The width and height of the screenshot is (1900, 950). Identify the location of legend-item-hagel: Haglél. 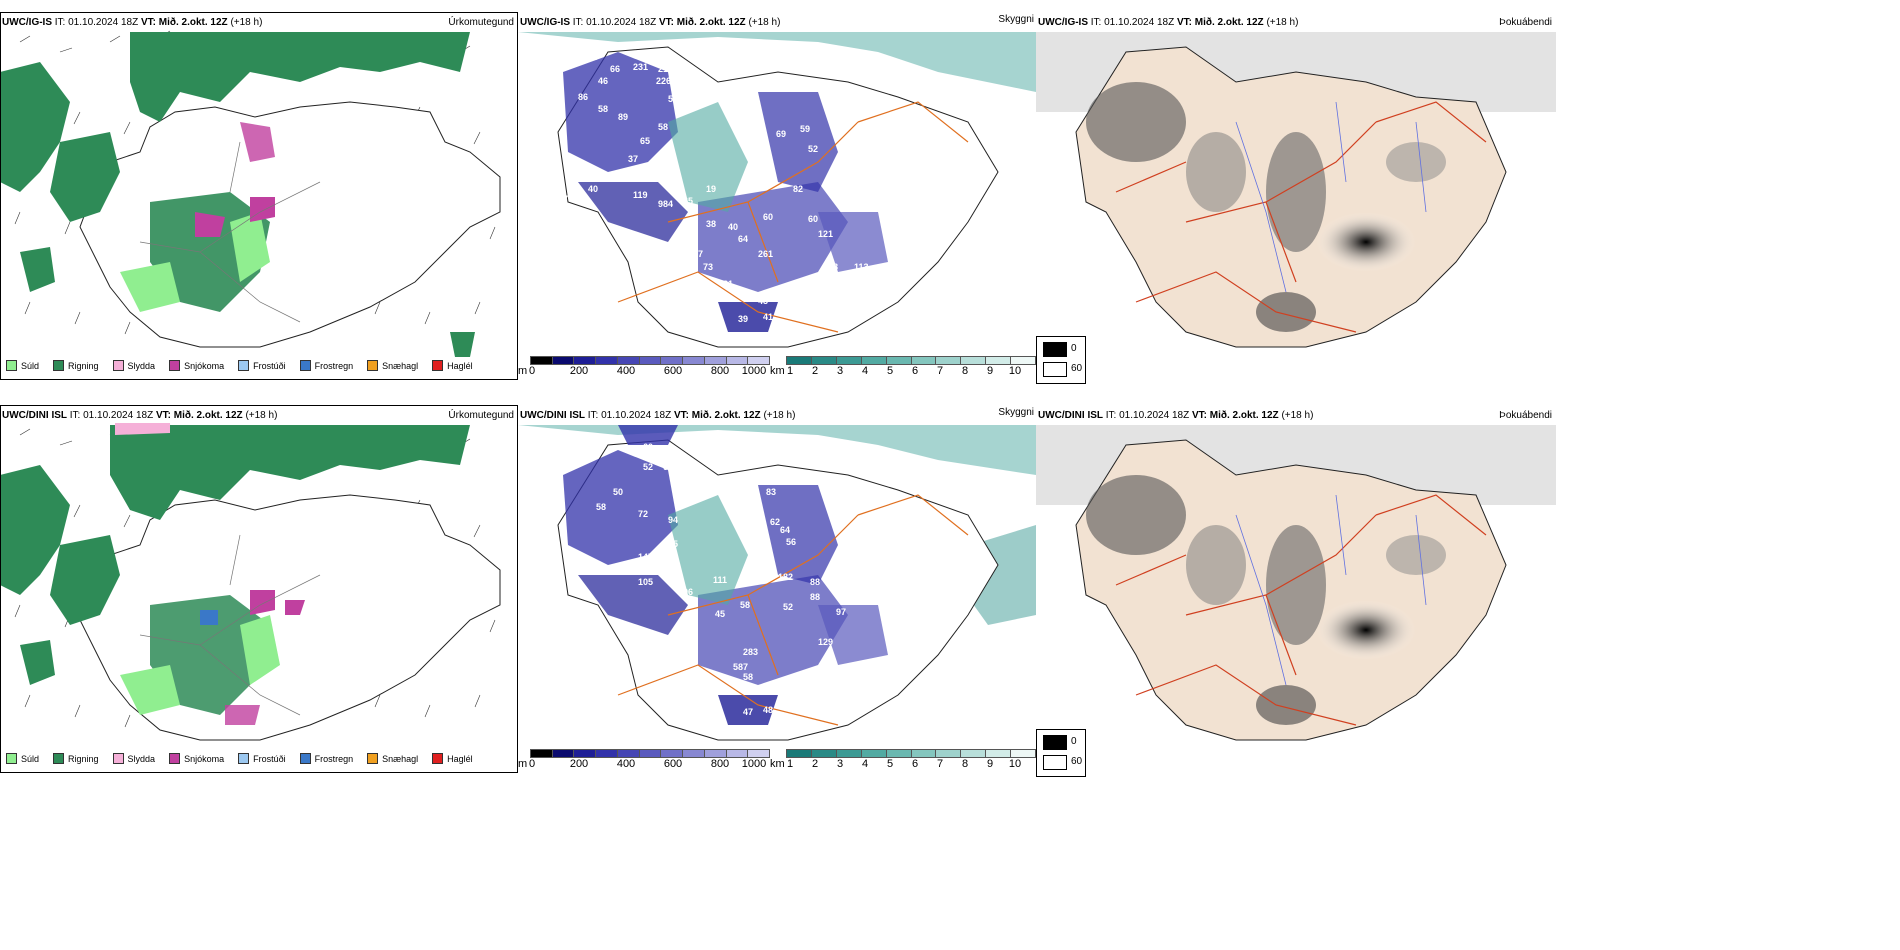
(452, 365).